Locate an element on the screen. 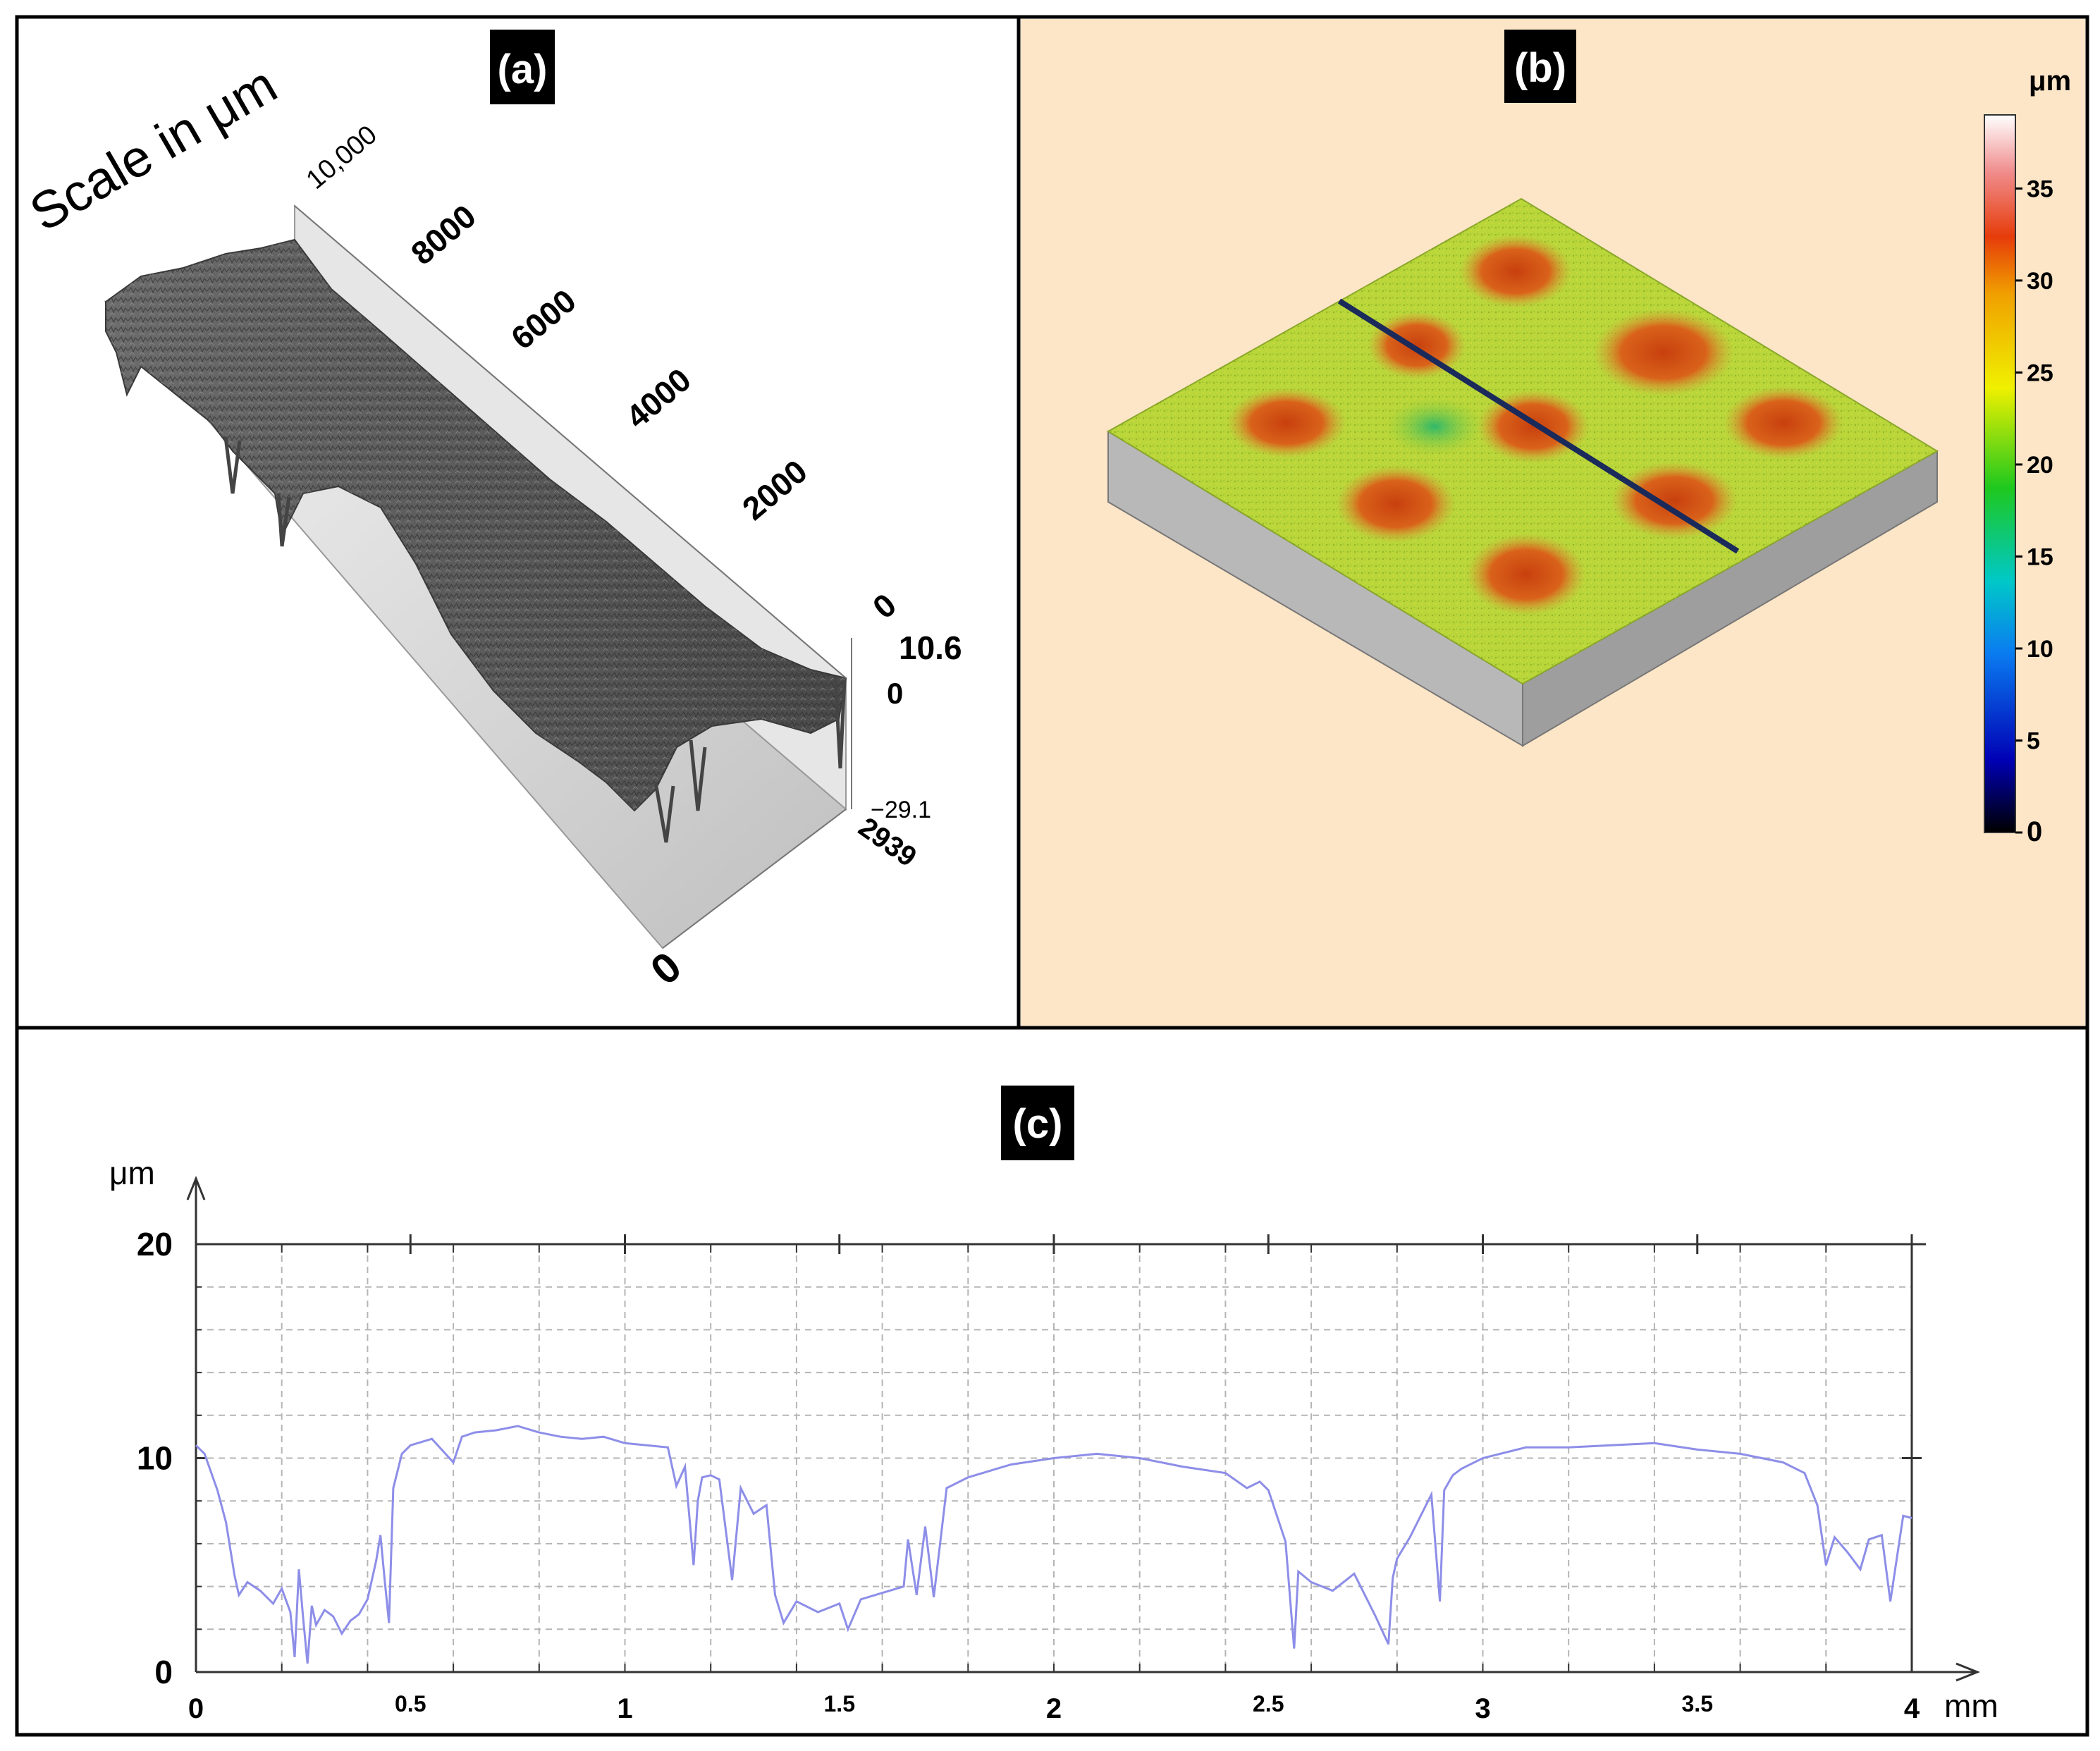  panel-a-surface-texture is located at coordinates (476, 525).